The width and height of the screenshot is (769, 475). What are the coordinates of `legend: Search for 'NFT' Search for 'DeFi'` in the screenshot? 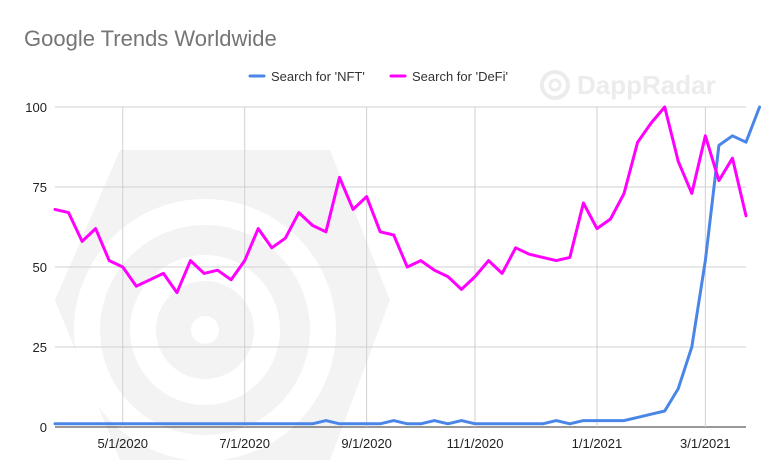 It's located at (378, 76).